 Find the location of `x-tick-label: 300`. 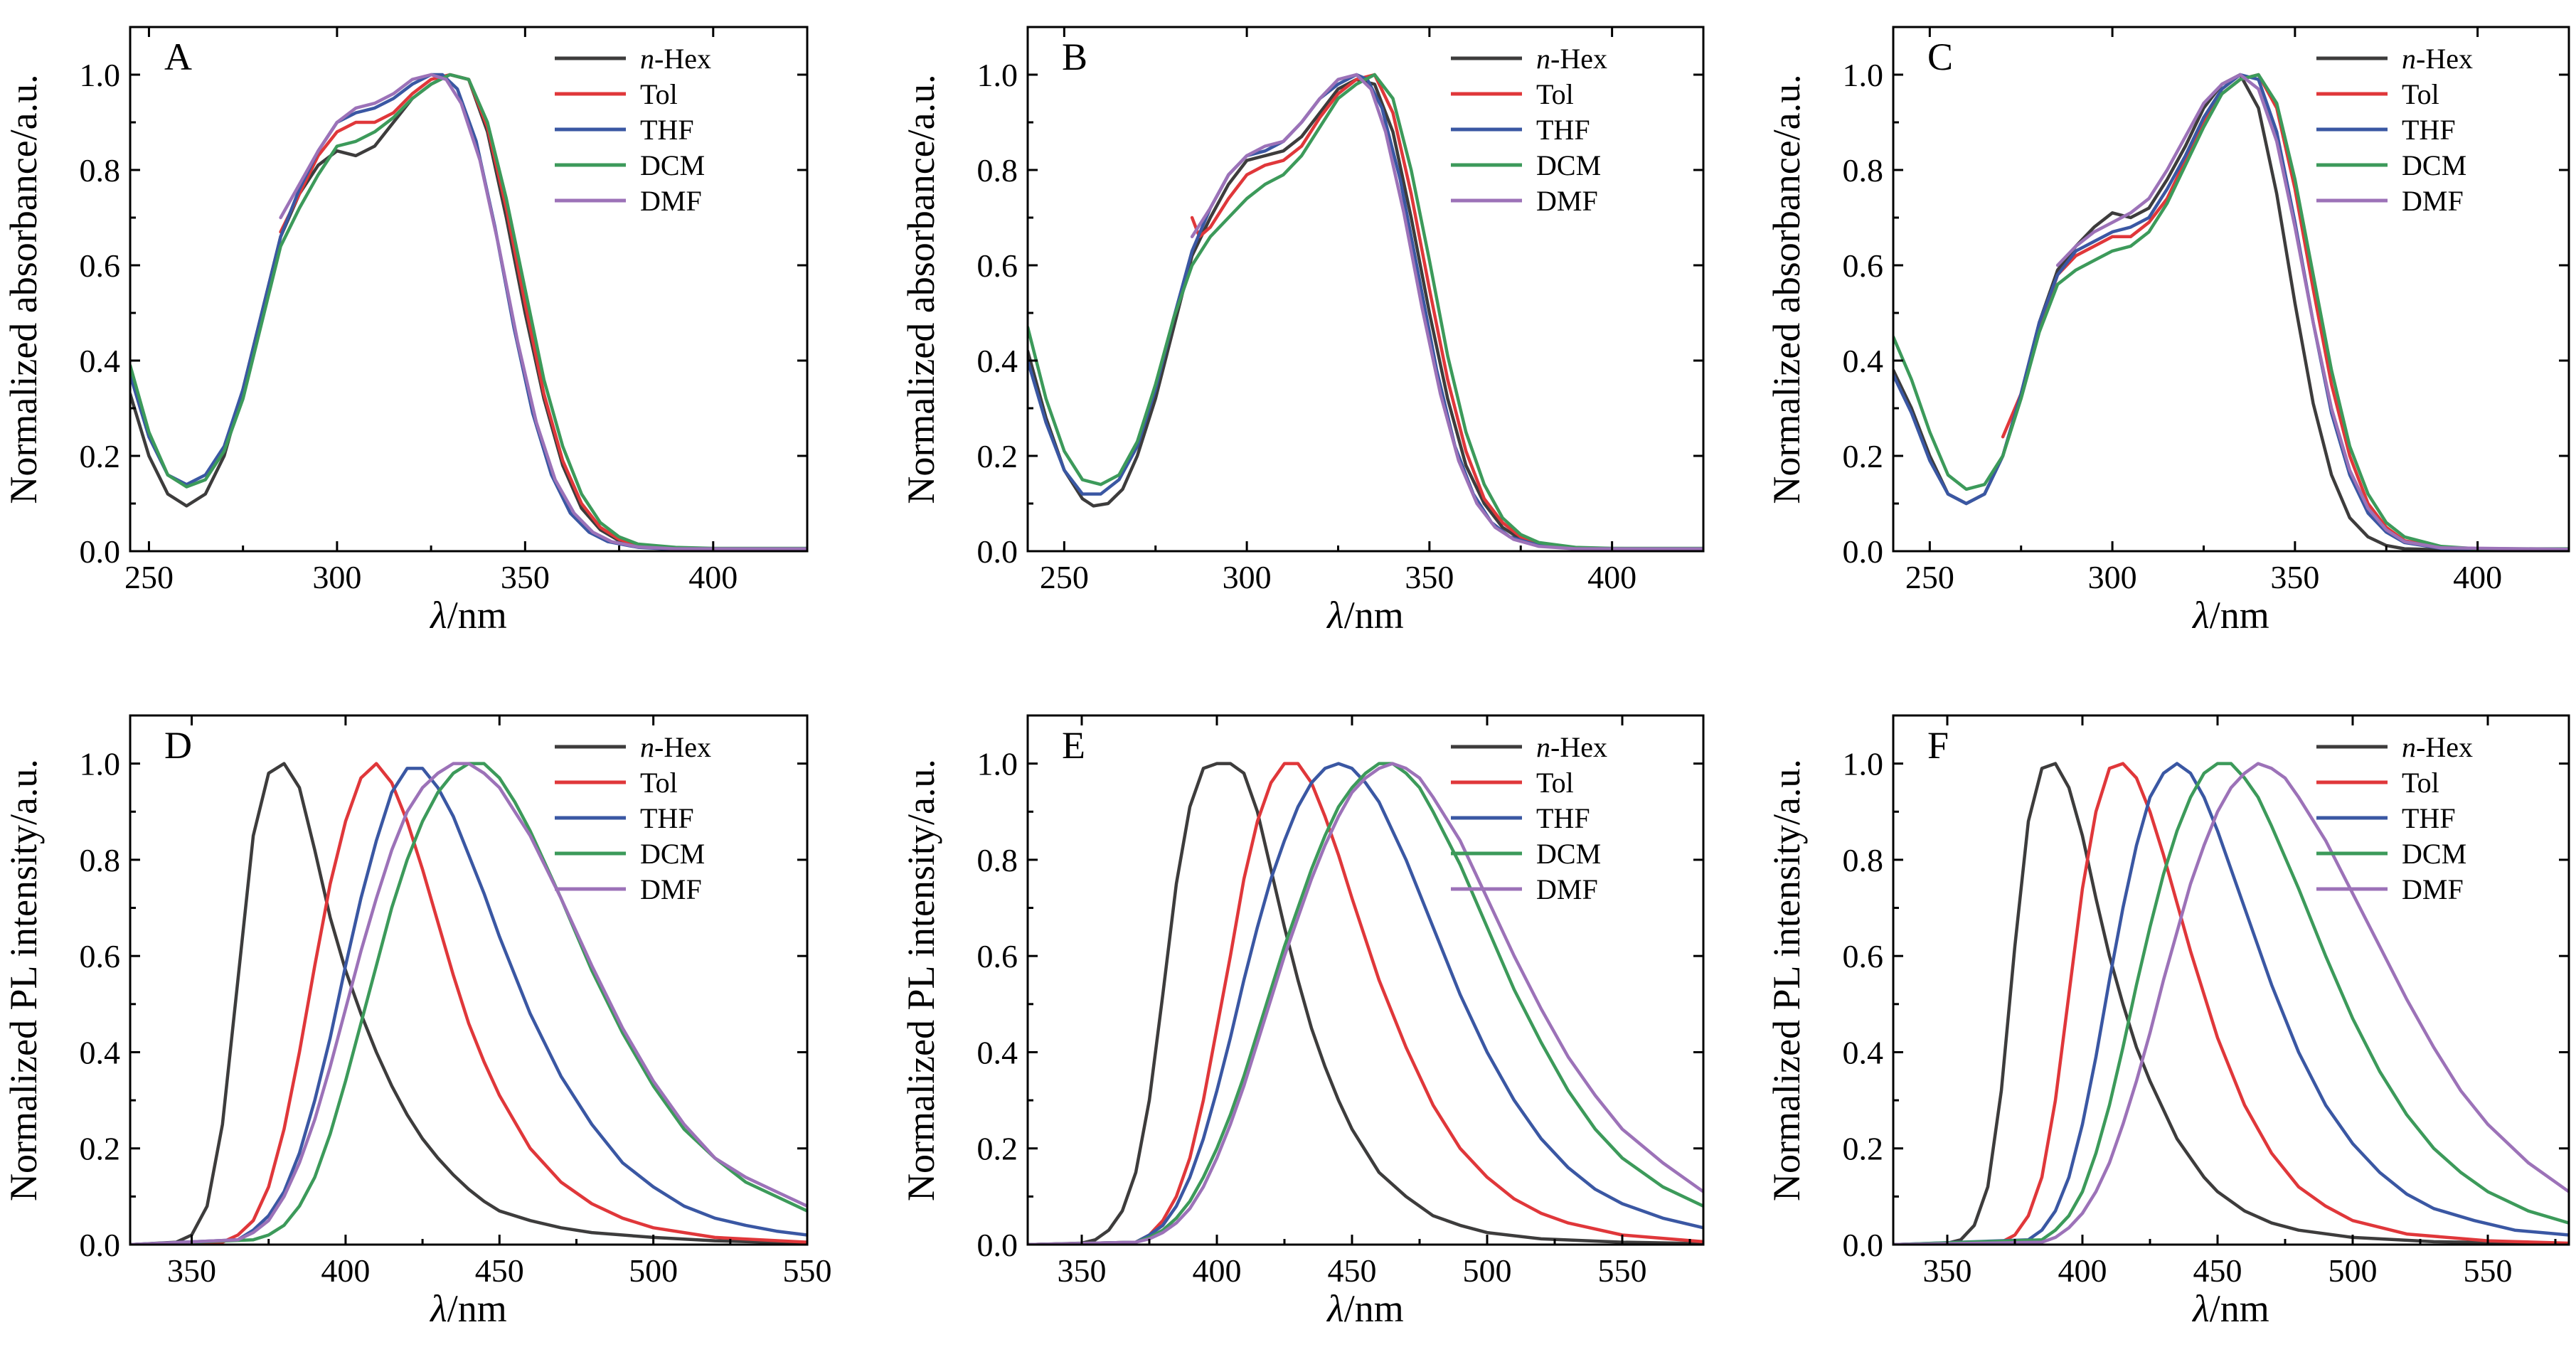

x-tick-label: 300 is located at coordinates (2112, 577).